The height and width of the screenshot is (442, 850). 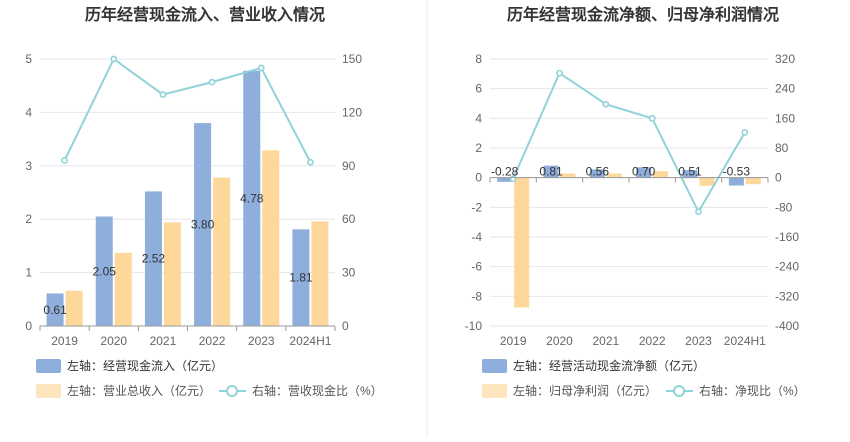 I want to click on data-label: 3.80, so click(x=203, y=225).